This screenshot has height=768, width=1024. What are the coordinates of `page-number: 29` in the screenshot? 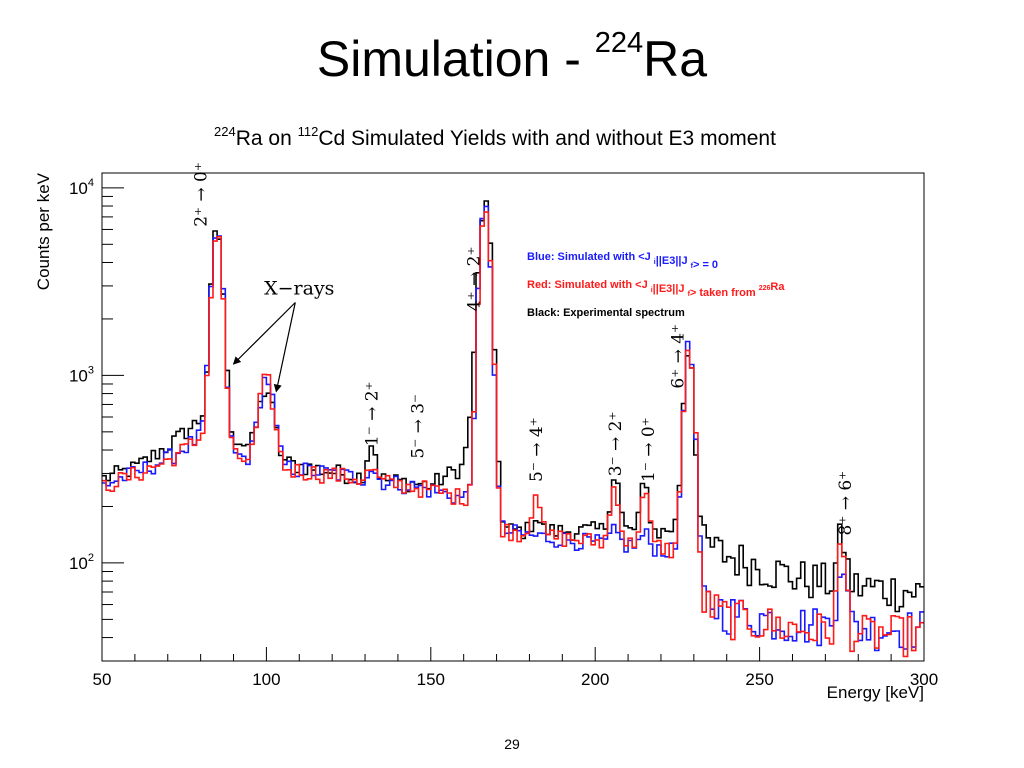 It's located at (512, 744).